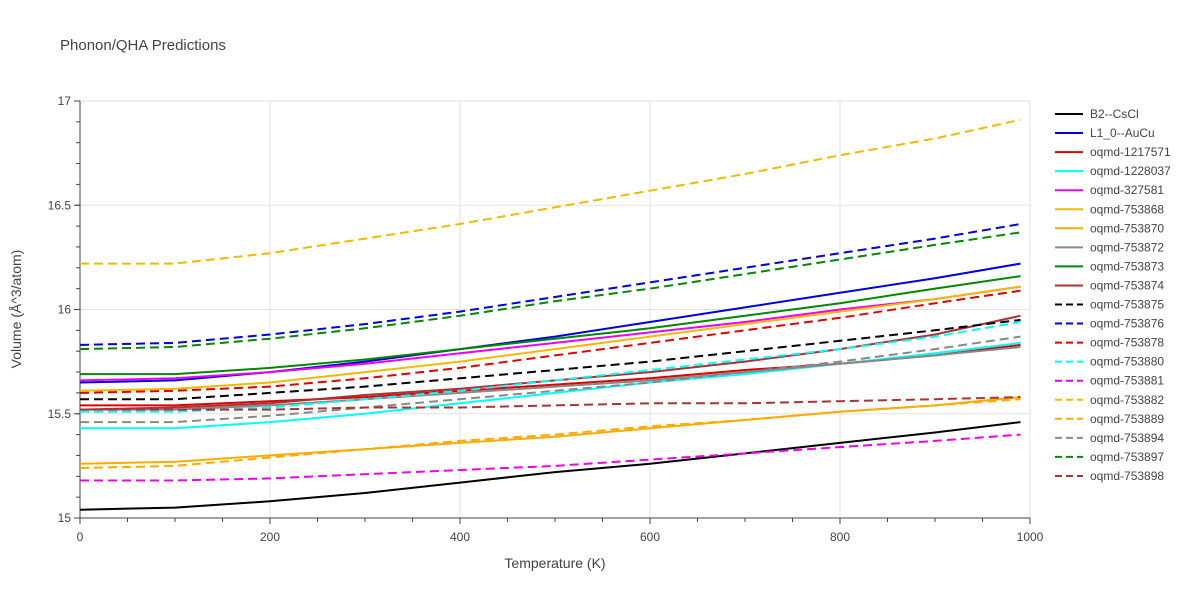 The height and width of the screenshot is (600, 1200). What do you see at coordinates (1127, 305) in the screenshot?
I see `legend-label-oqmd-753875: oqmd-753875` at bounding box center [1127, 305].